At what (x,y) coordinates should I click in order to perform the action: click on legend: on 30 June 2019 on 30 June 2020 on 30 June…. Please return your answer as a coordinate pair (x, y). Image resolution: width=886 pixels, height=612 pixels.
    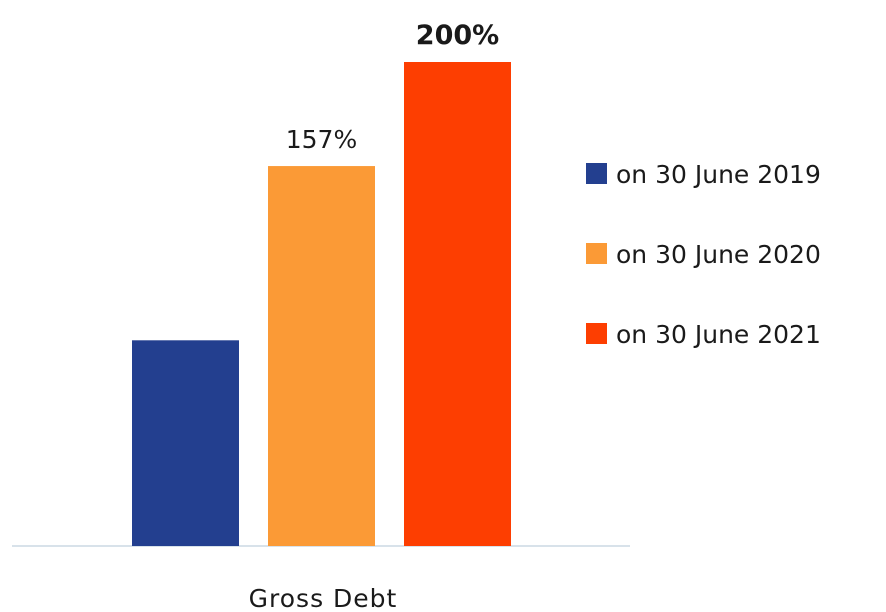
    Looking at the image, I should click on (703, 254).